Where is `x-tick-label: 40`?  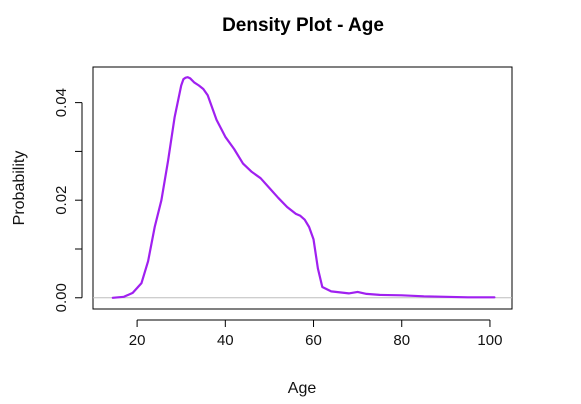 x-tick-label: 40 is located at coordinates (225, 340).